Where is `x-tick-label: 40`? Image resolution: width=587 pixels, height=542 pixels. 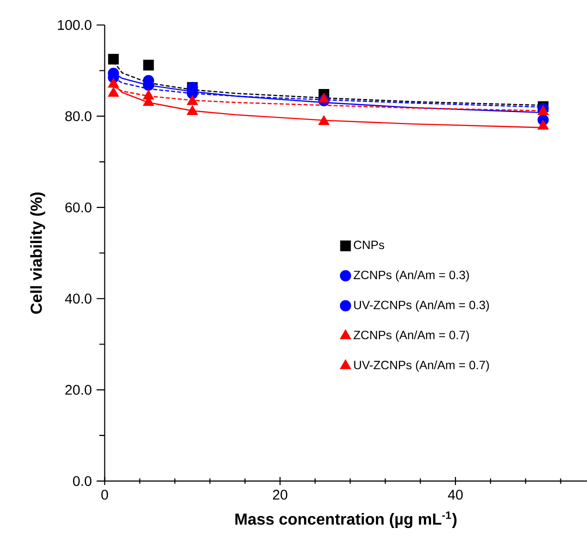 x-tick-label: 40 is located at coordinates (455, 495).